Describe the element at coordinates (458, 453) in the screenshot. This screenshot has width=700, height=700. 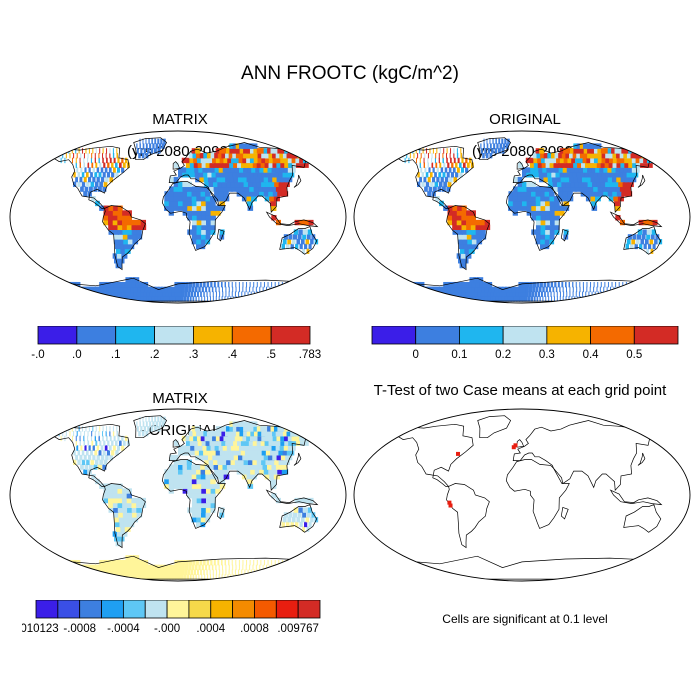
I see `significant-cell` at that location.